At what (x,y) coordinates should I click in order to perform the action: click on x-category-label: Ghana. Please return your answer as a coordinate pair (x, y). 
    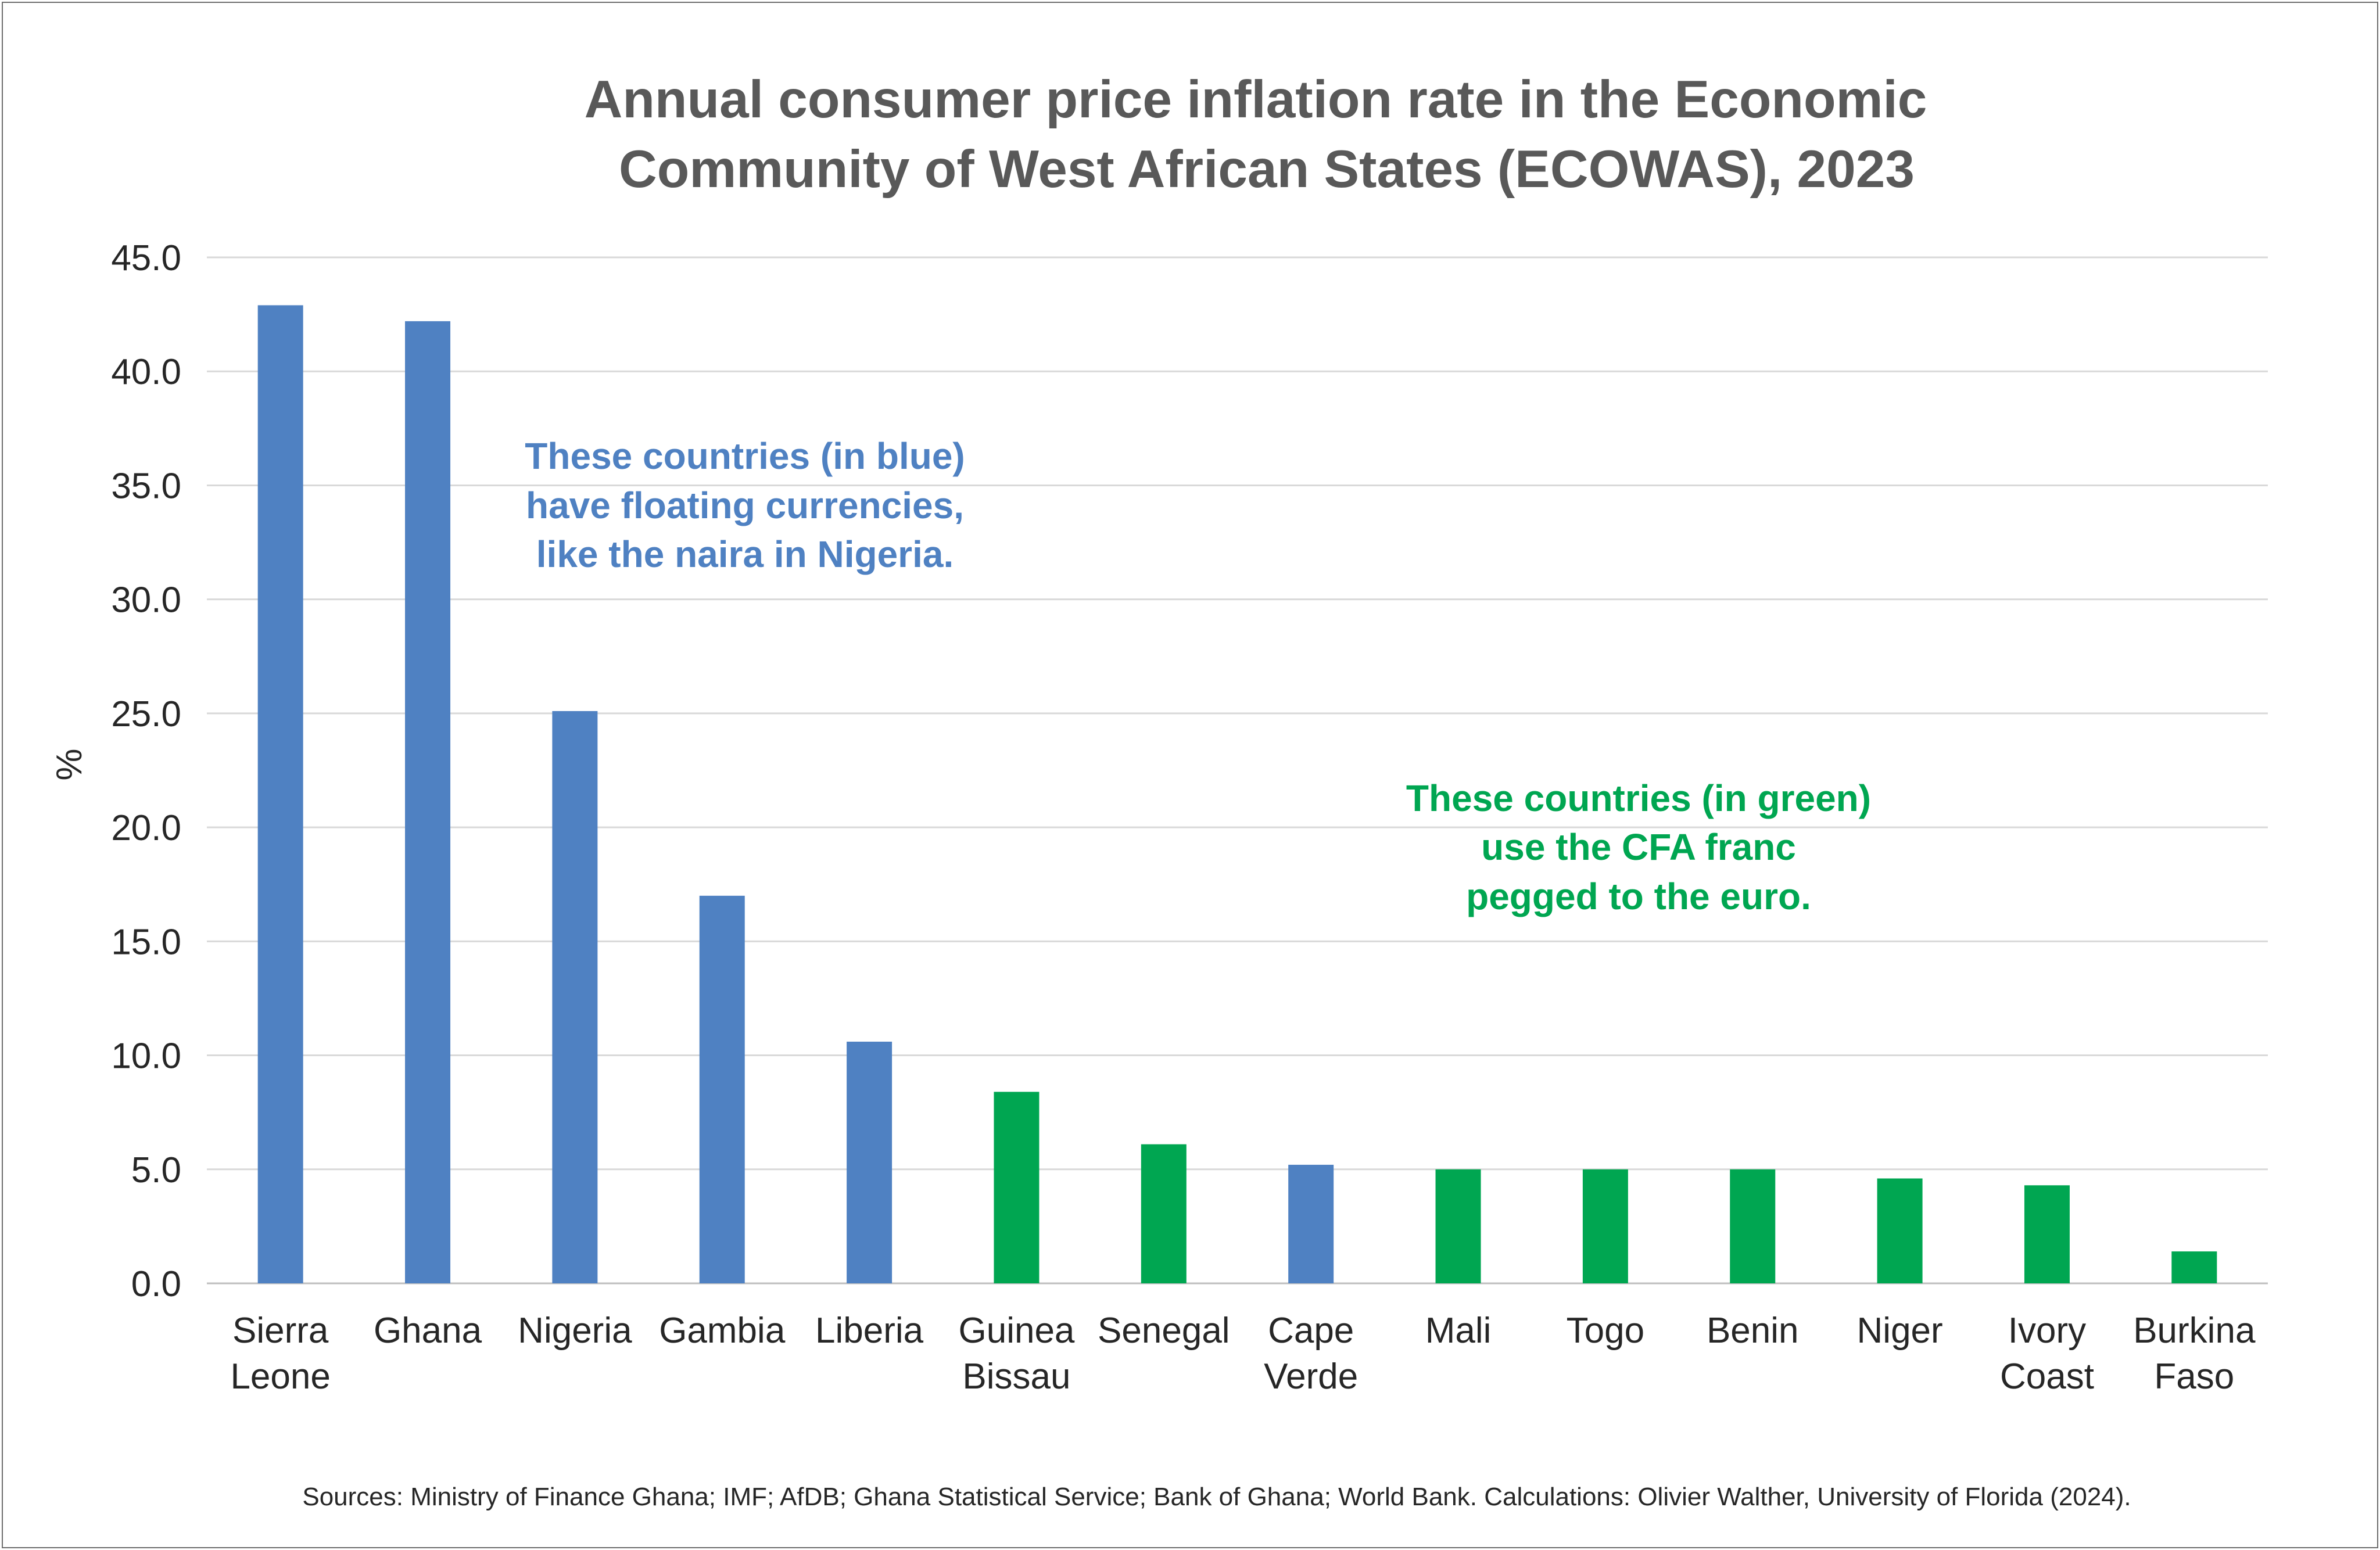
    Looking at the image, I should click on (428, 1331).